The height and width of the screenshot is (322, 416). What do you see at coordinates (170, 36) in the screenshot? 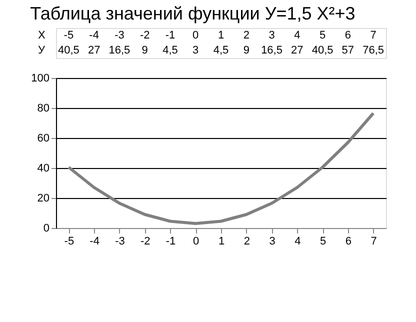
I see `category-label: -1` at bounding box center [170, 36].